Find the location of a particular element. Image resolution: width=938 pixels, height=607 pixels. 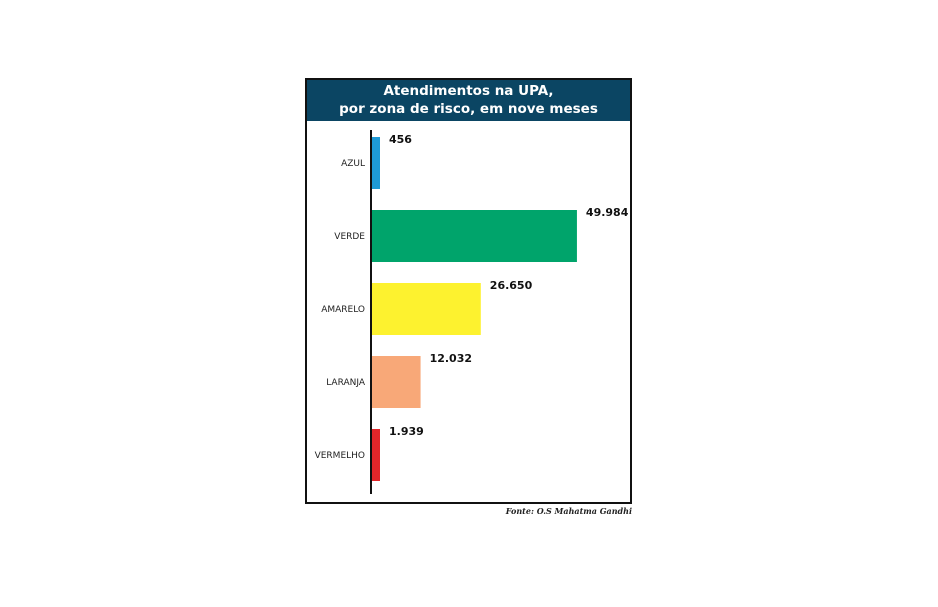

category-label-verde: VERDE is located at coordinates (349, 237).